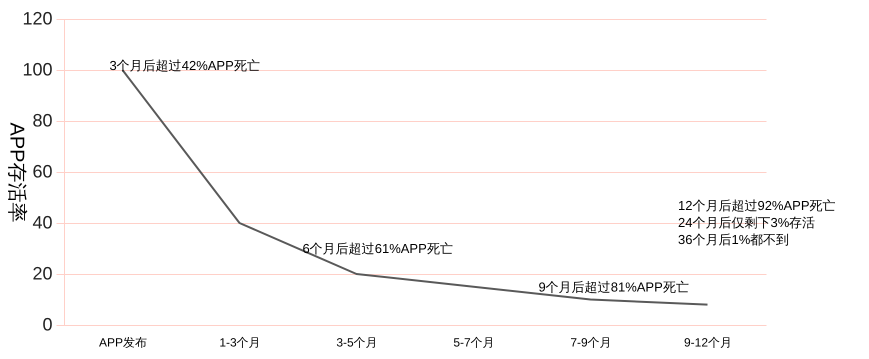 The width and height of the screenshot is (869, 359). I want to click on x-tick-label: 9-12个月, so click(708, 343).